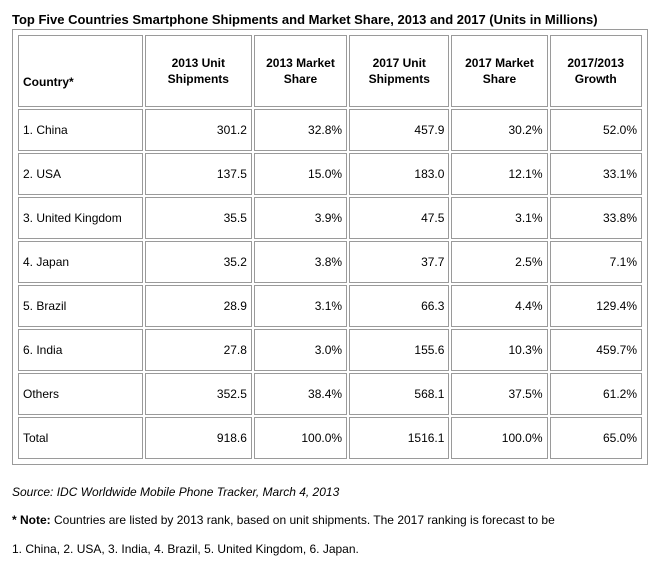  What do you see at coordinates (300, 130) in the screenshot?
I see `value-cell: 32.8%` at bounding box center [300, 130].